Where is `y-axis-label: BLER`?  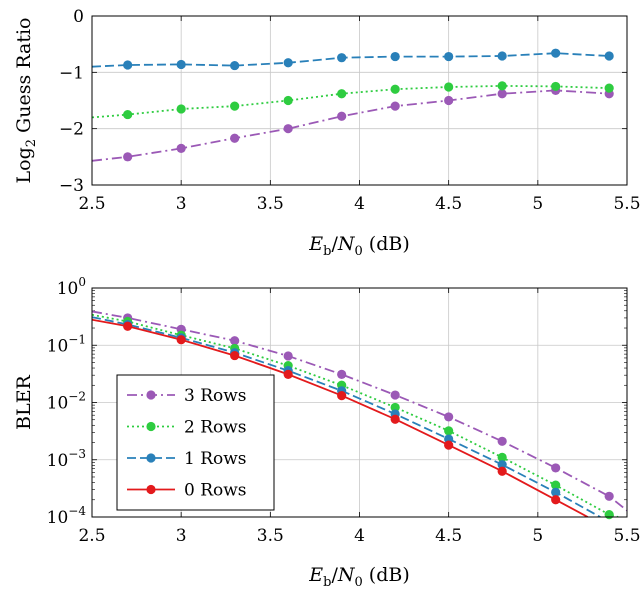 y-axis-label: BLER is located at coordinates (24, 401).